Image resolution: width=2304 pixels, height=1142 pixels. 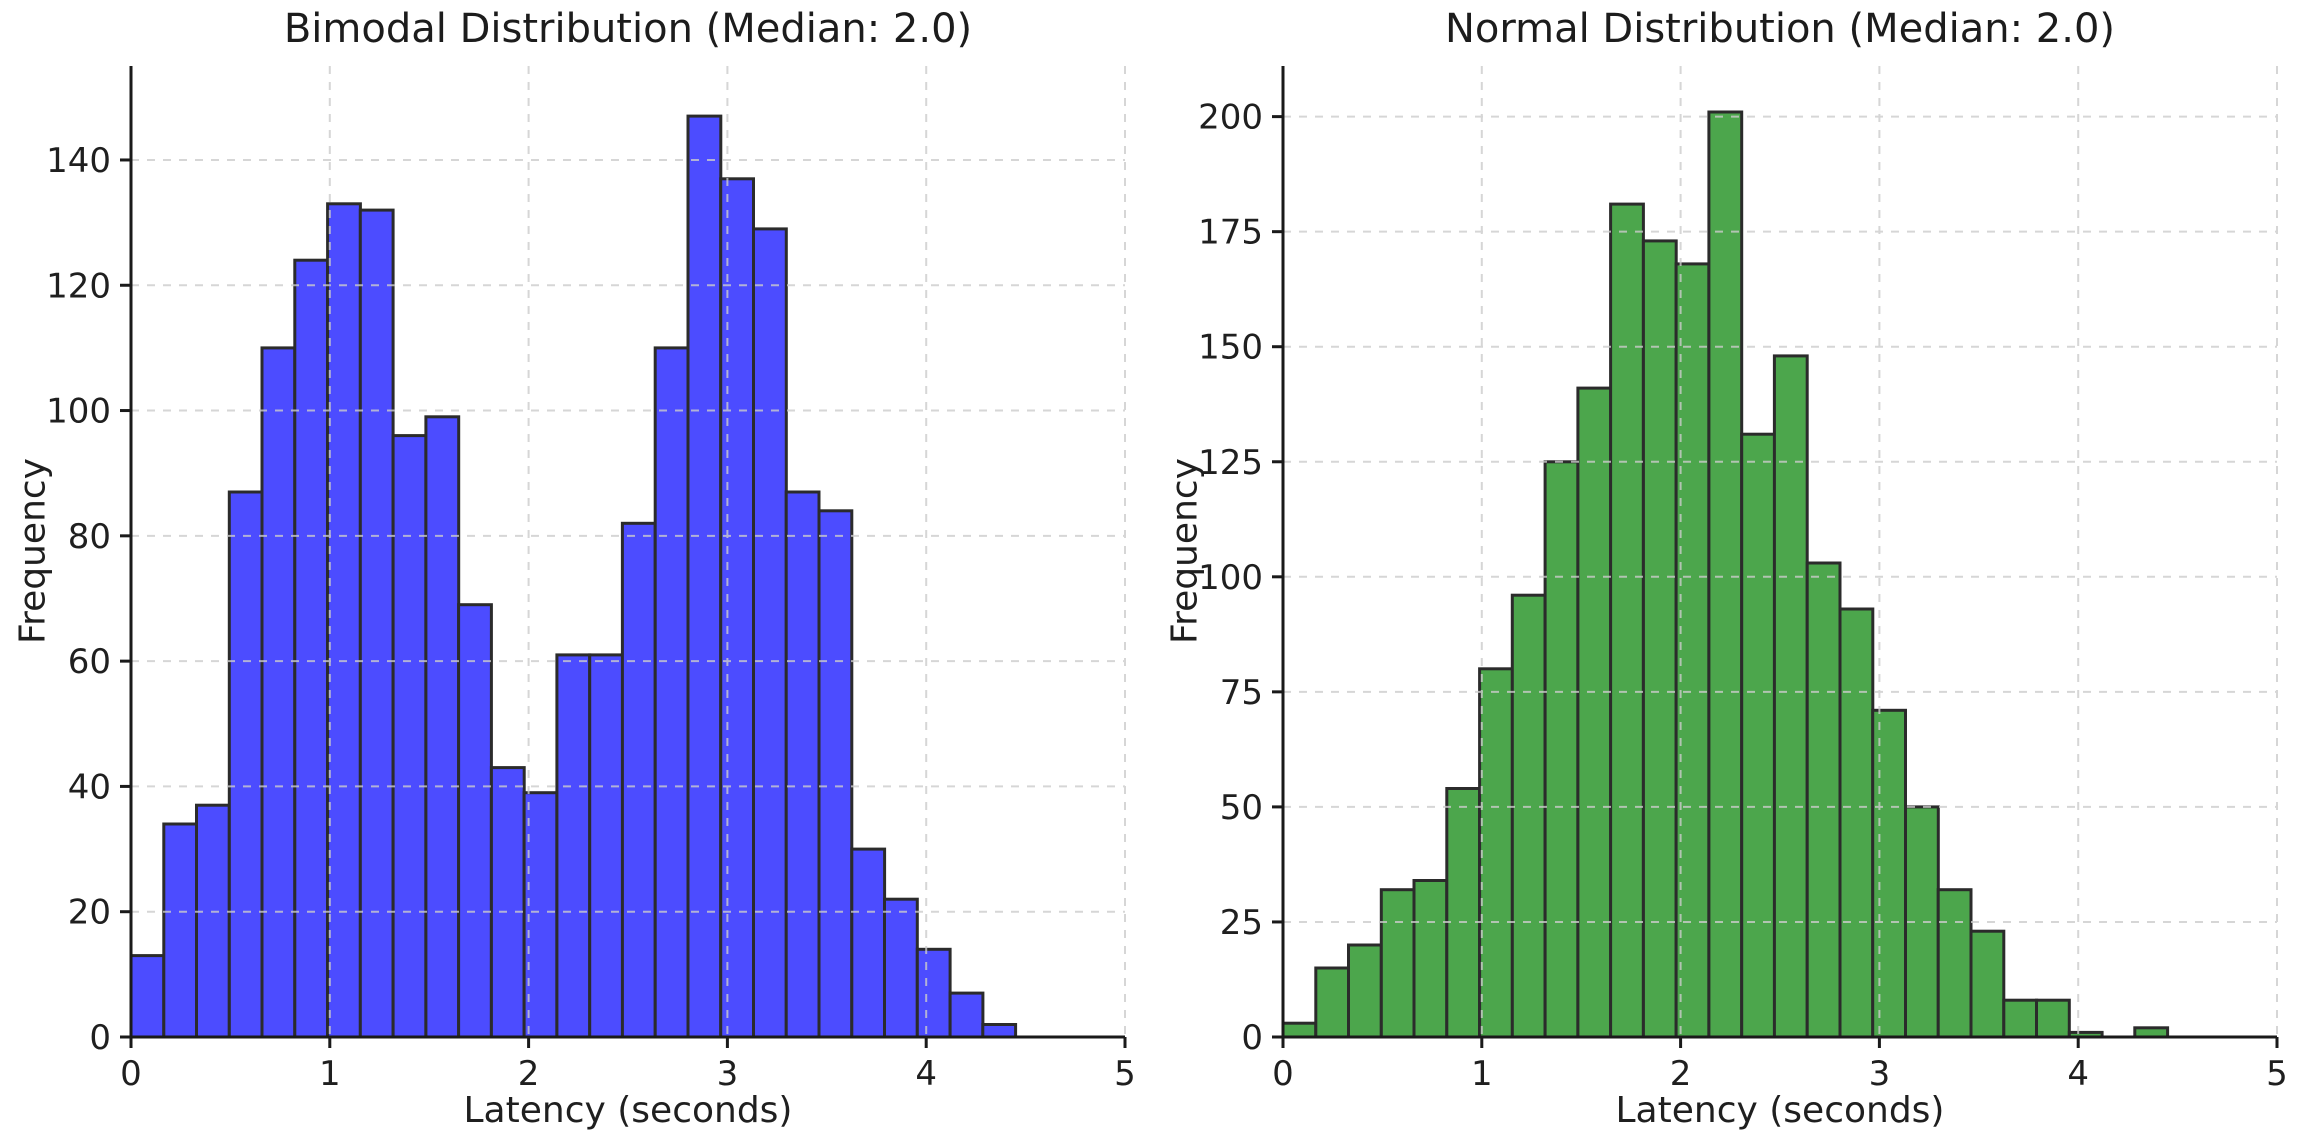 What do you see at coordinates (1780, 29) in the screenshot?
I see `chart-title: Normal Distribution (Median: 2.0)` at bounding box center [1780, 29].